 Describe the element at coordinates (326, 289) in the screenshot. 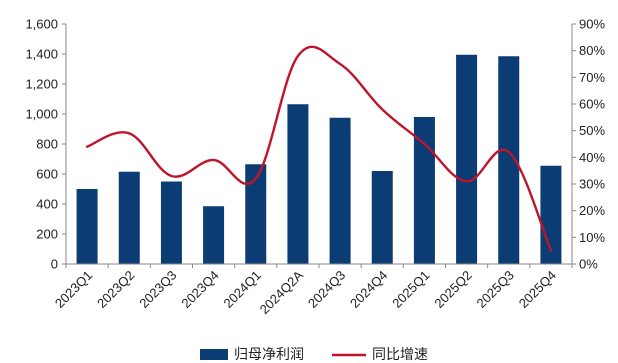

I see `x-category-label: 2024Q3` at that location.